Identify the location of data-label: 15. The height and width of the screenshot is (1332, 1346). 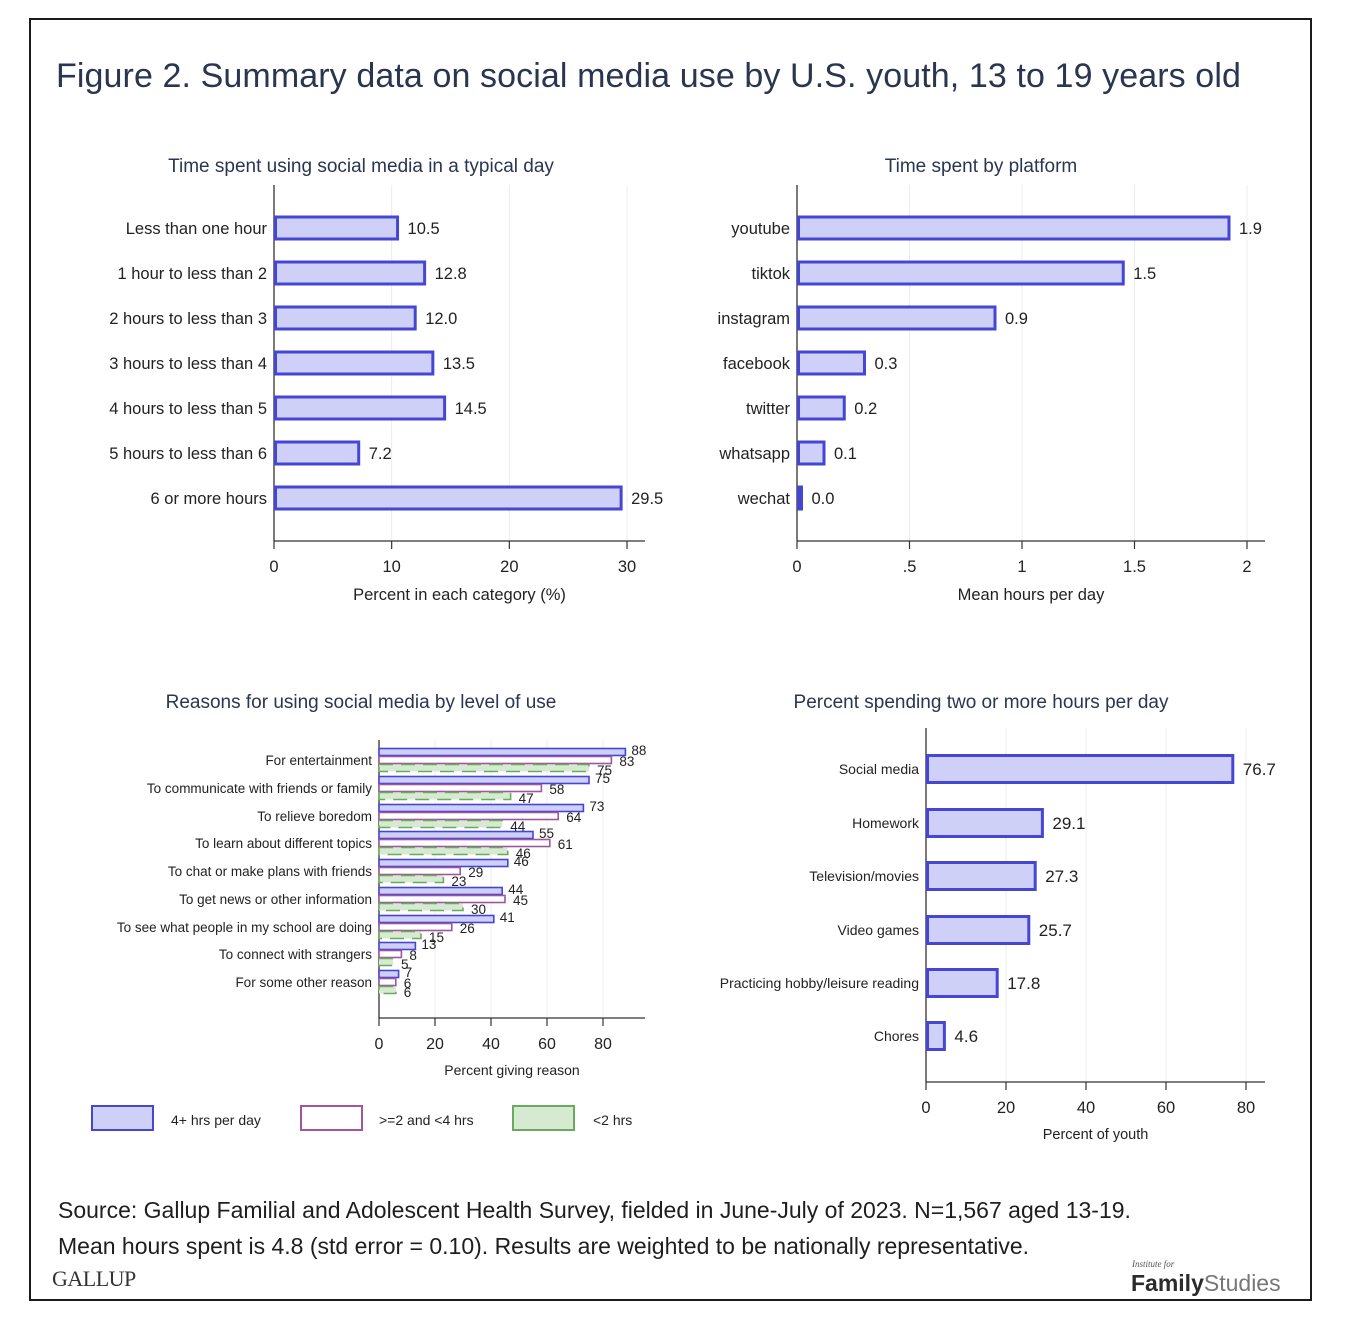
(436, 937).